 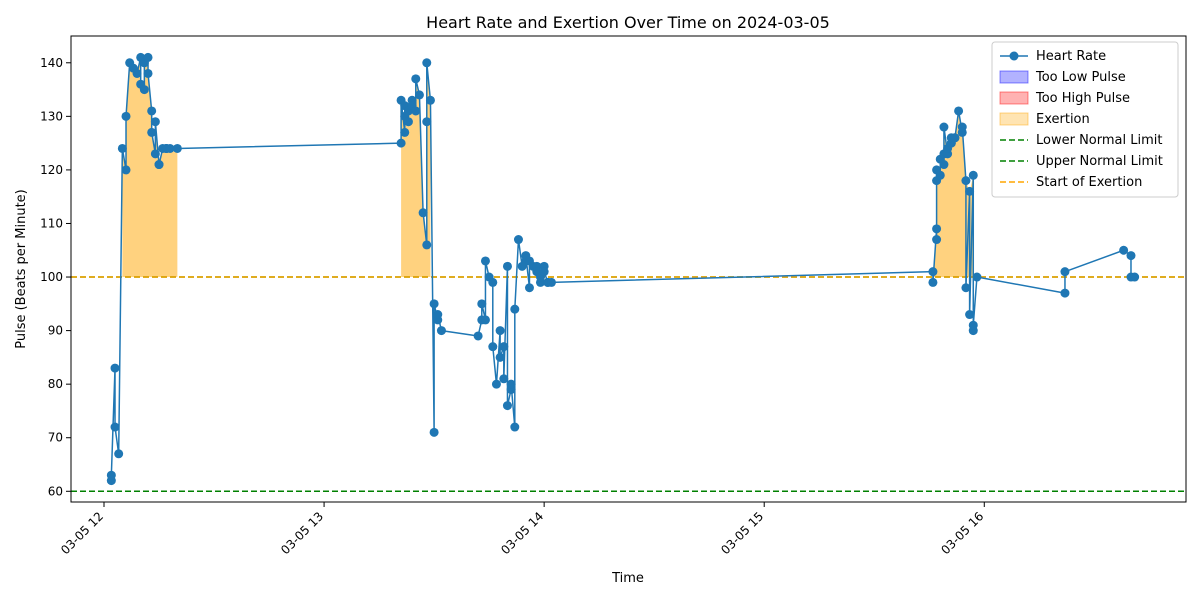 I want to click on legend-label: Upper Normal Limit, so click(x=1099, y=161).